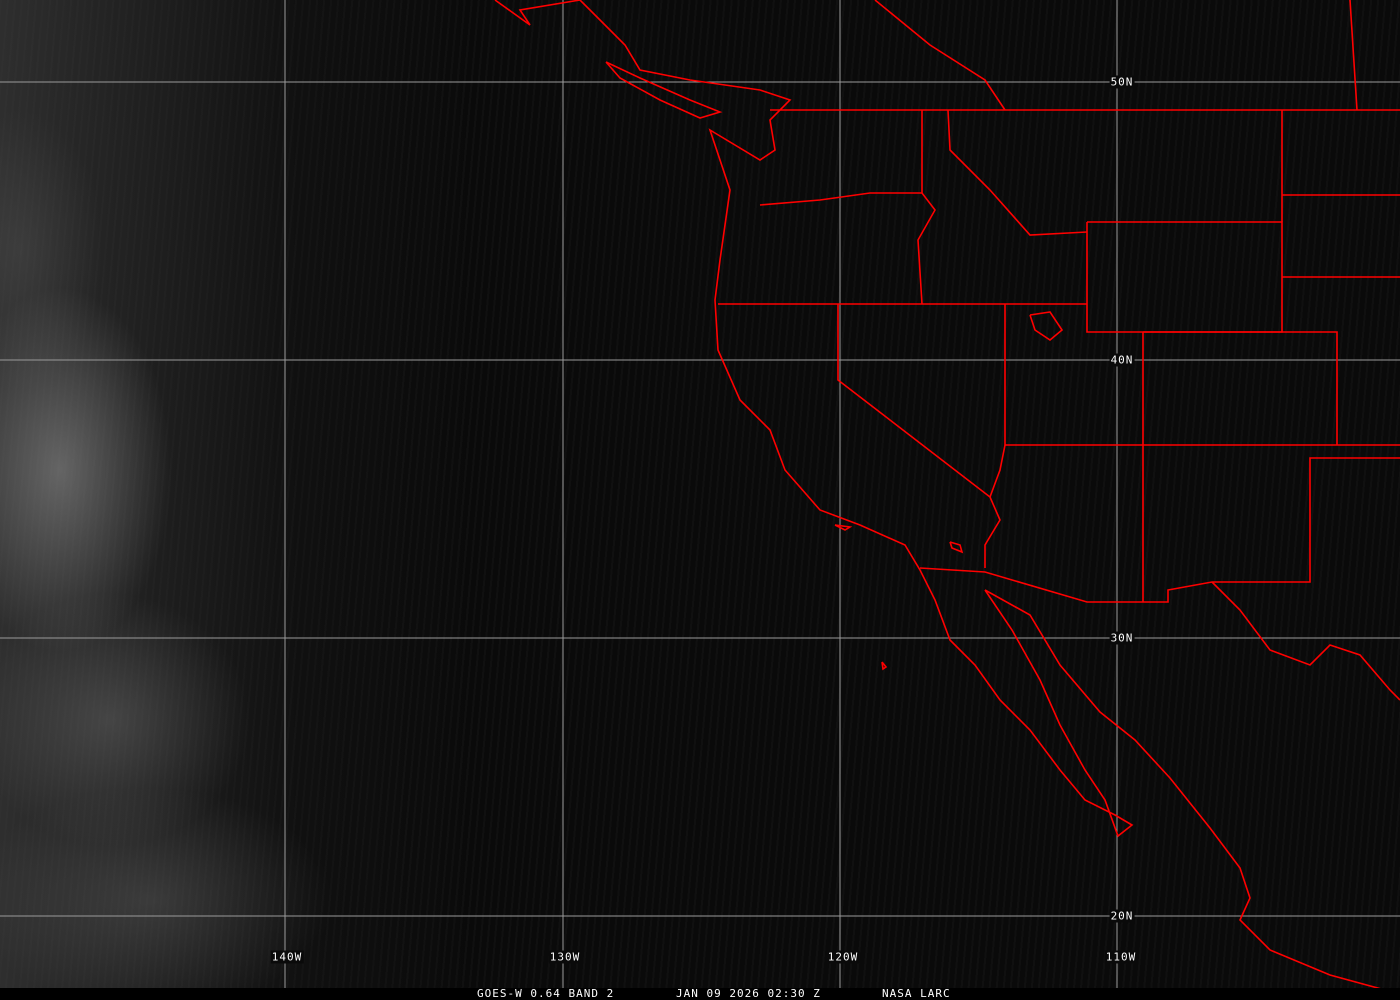  I want to click on border-wa-or, so click(847, 248).